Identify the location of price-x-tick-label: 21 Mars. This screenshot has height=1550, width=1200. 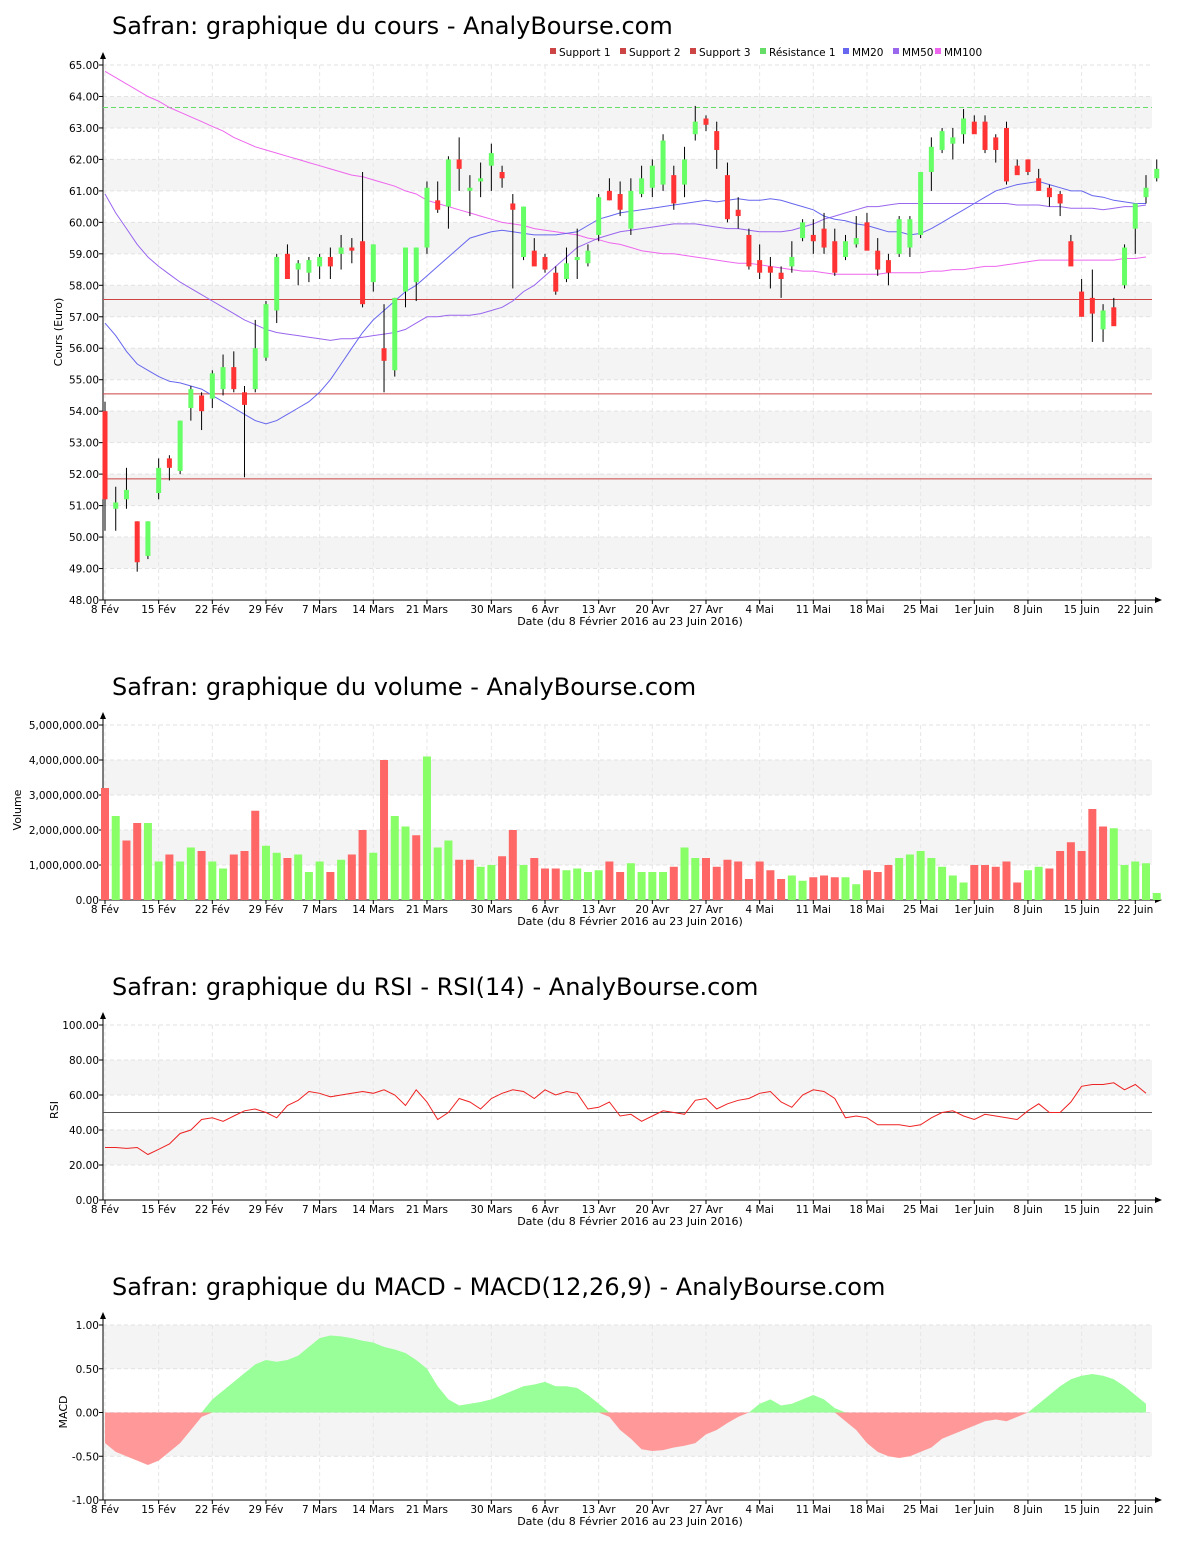
(427, 610).